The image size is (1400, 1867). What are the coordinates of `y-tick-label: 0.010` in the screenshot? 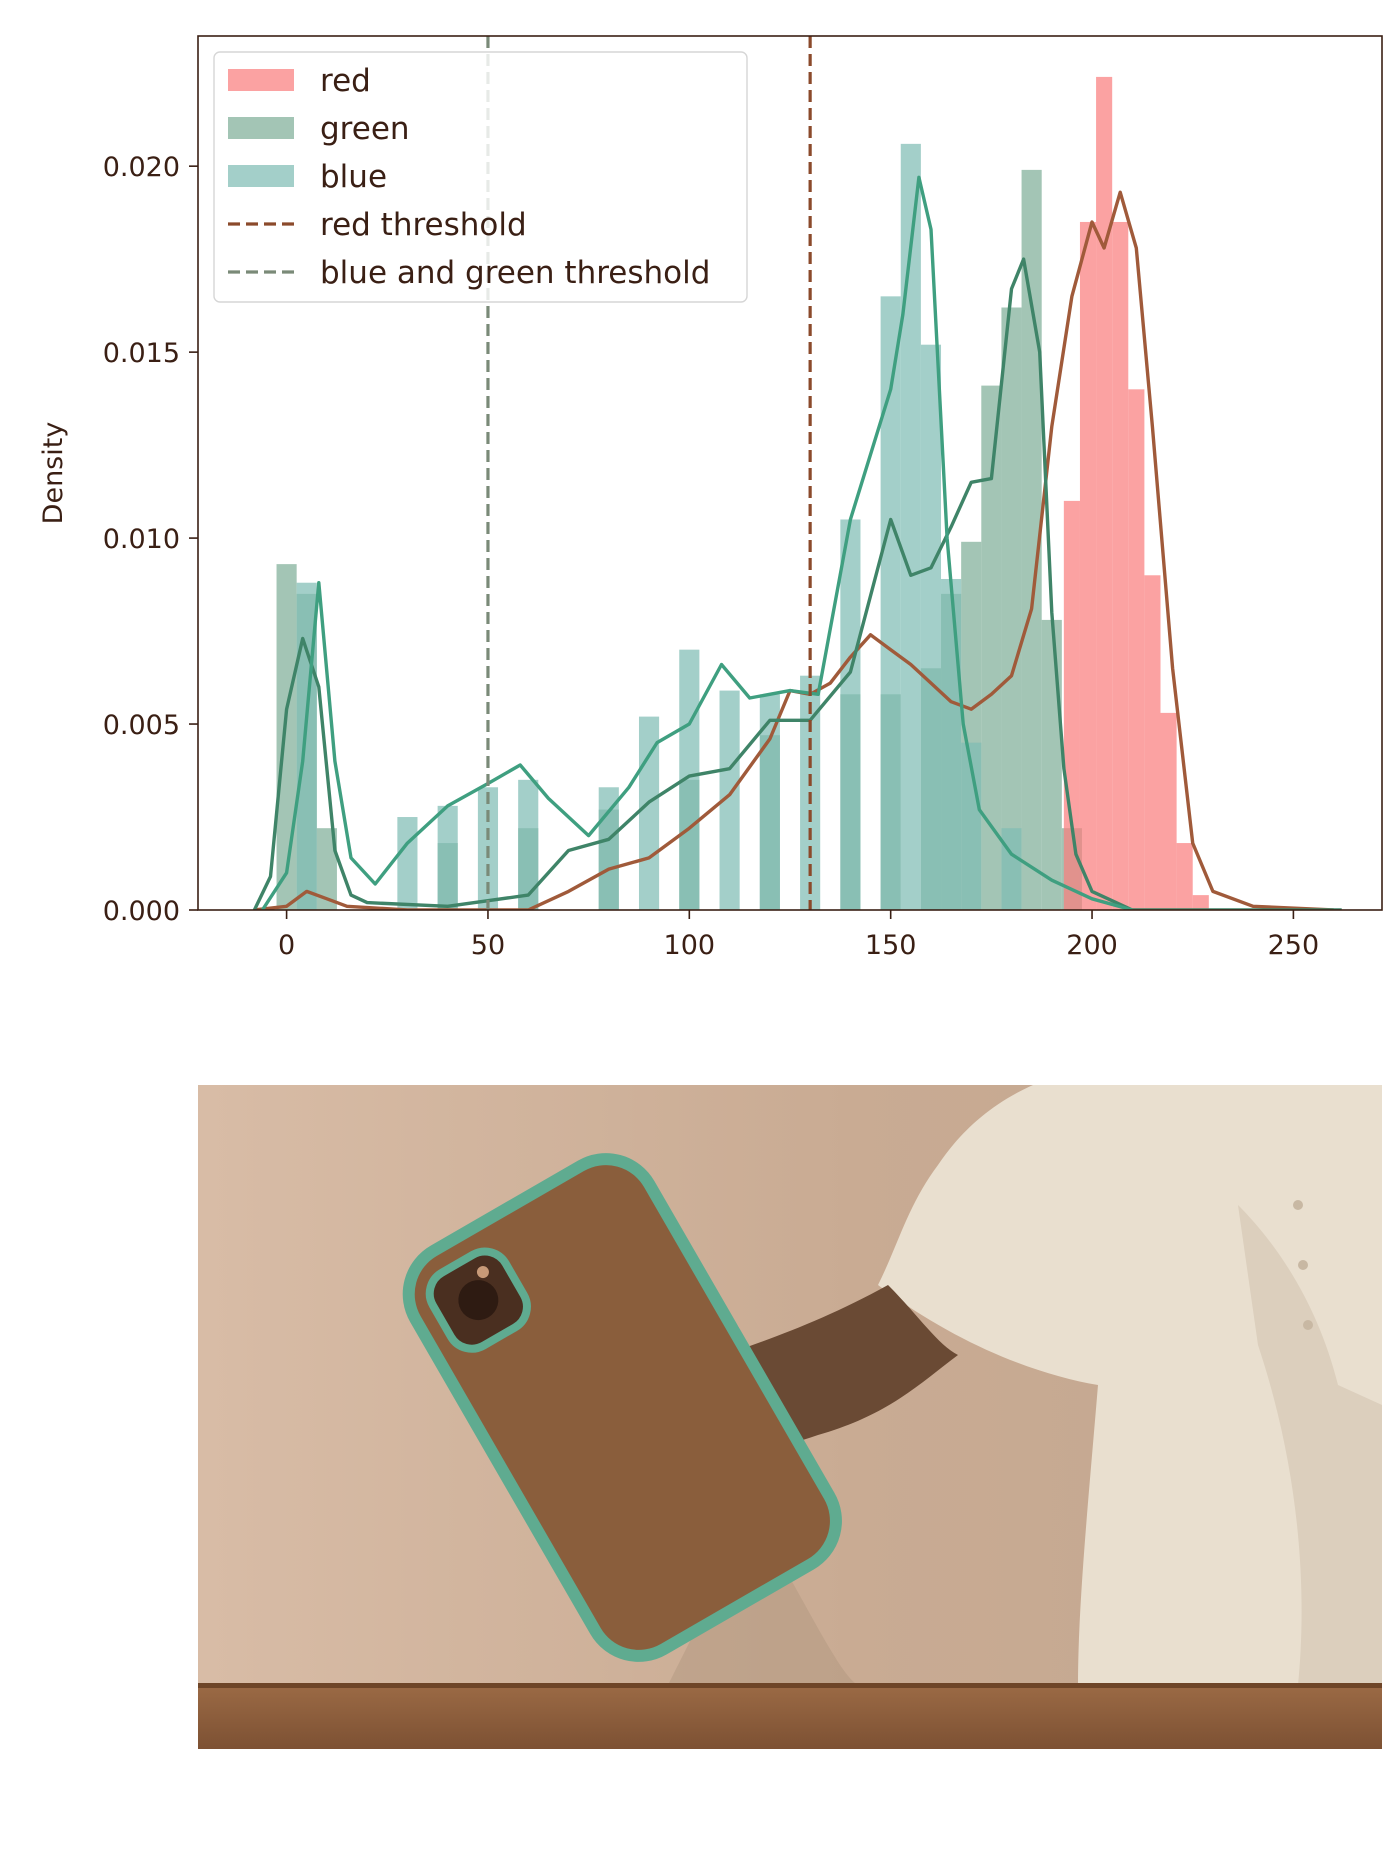 It's located at (141, 539).